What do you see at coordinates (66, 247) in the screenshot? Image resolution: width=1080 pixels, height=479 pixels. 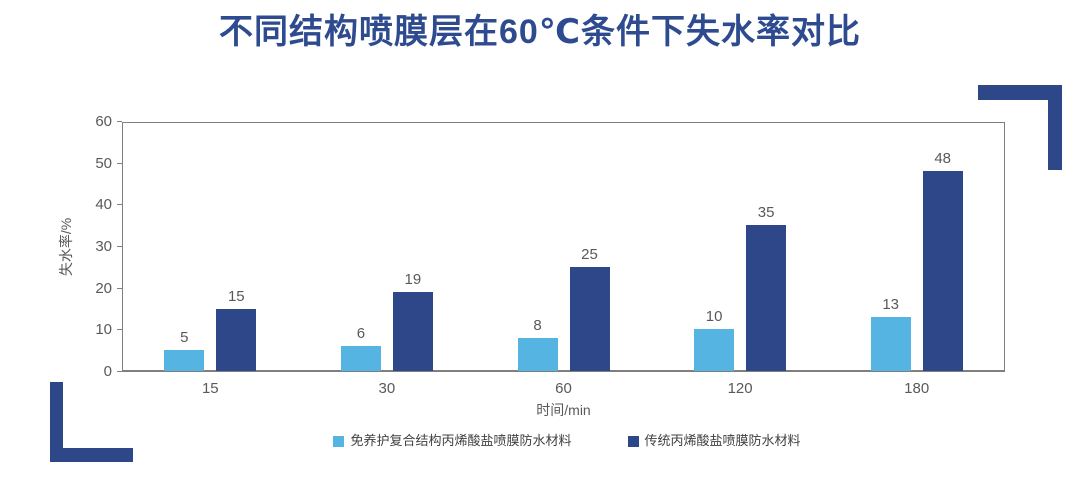 I see `y-axis-title: 失水率/%` at bounding box center [66, 247].